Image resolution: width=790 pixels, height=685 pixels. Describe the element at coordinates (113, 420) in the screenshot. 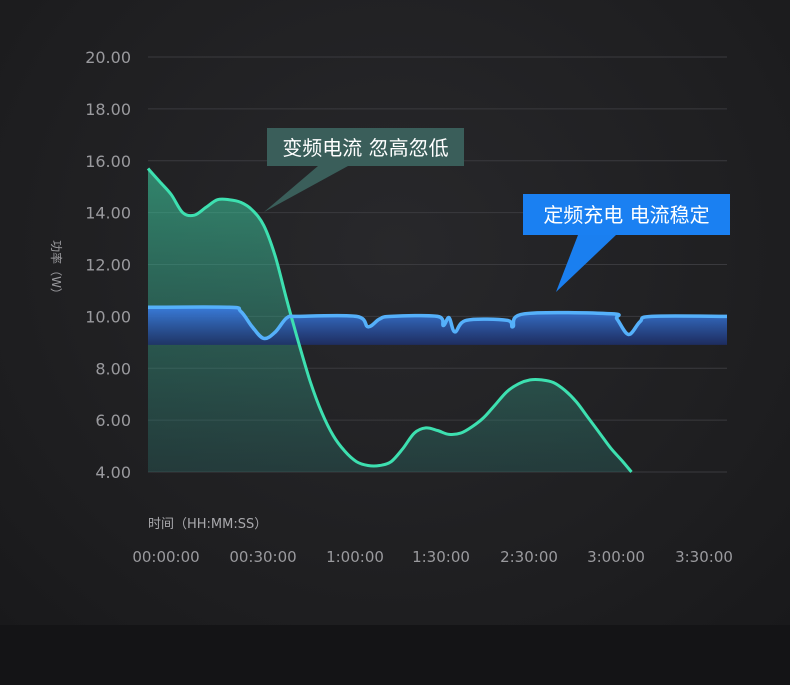

I see `y-tick-label: 6.00` at that location.